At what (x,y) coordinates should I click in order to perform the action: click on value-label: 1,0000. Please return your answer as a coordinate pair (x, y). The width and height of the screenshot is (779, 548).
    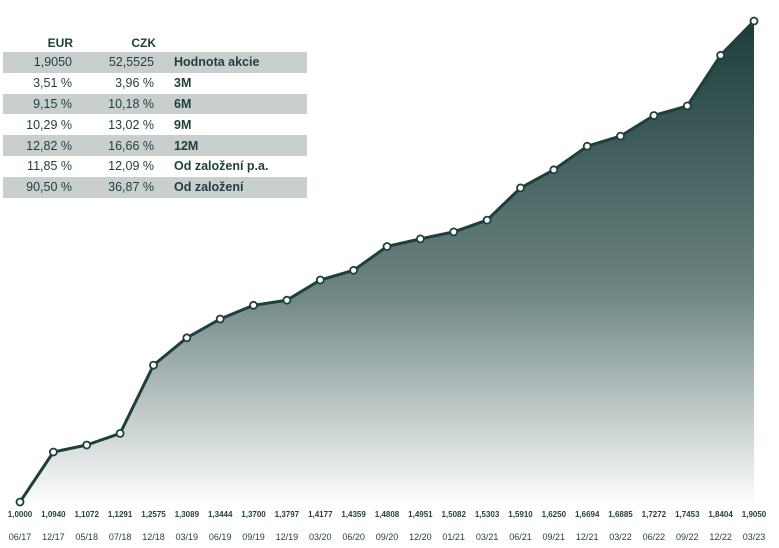
    Looking at the image, I should click on (20, 514).